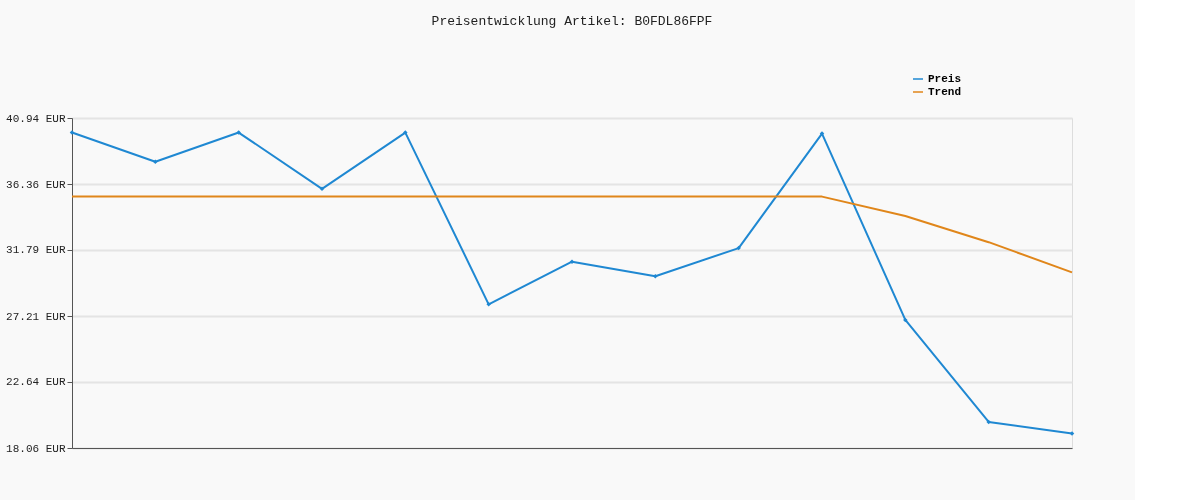 The height and width of the screenshot is (500, 1200). Describe the element at coordinates (945, 92) in the screenshot. I see `legend-label: Trend` at that location.